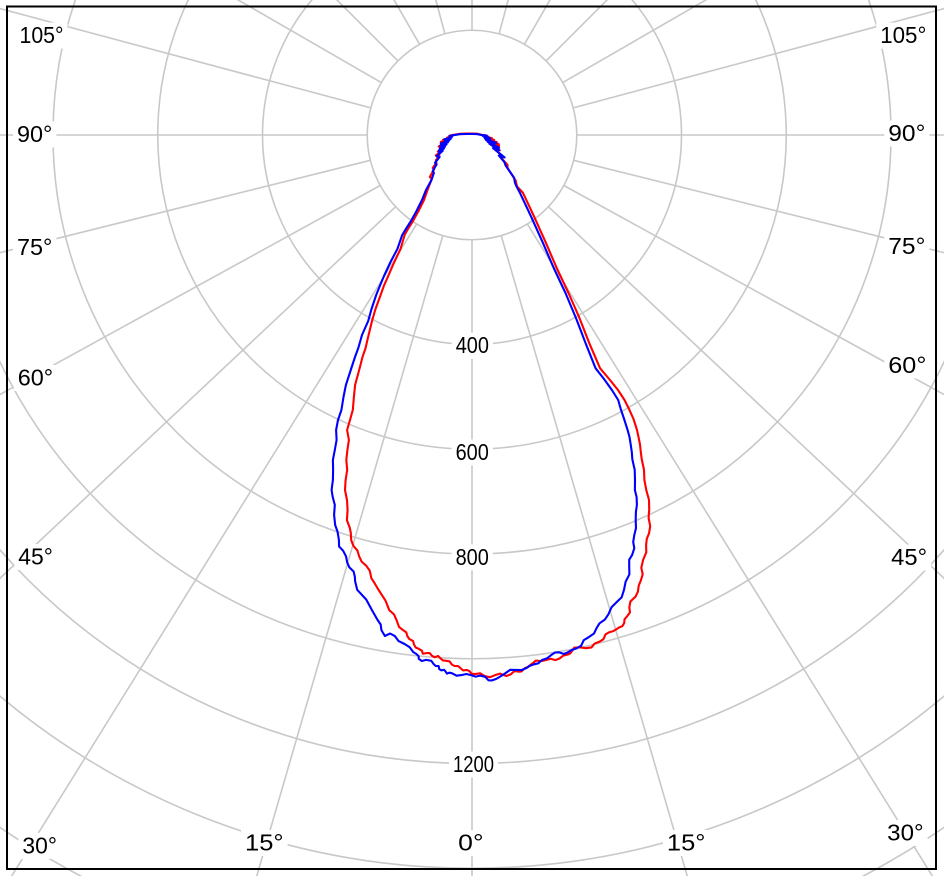  Describe the element at coordinates (472, 345) in the screenshot. I see `svg-text: 400` at that location.